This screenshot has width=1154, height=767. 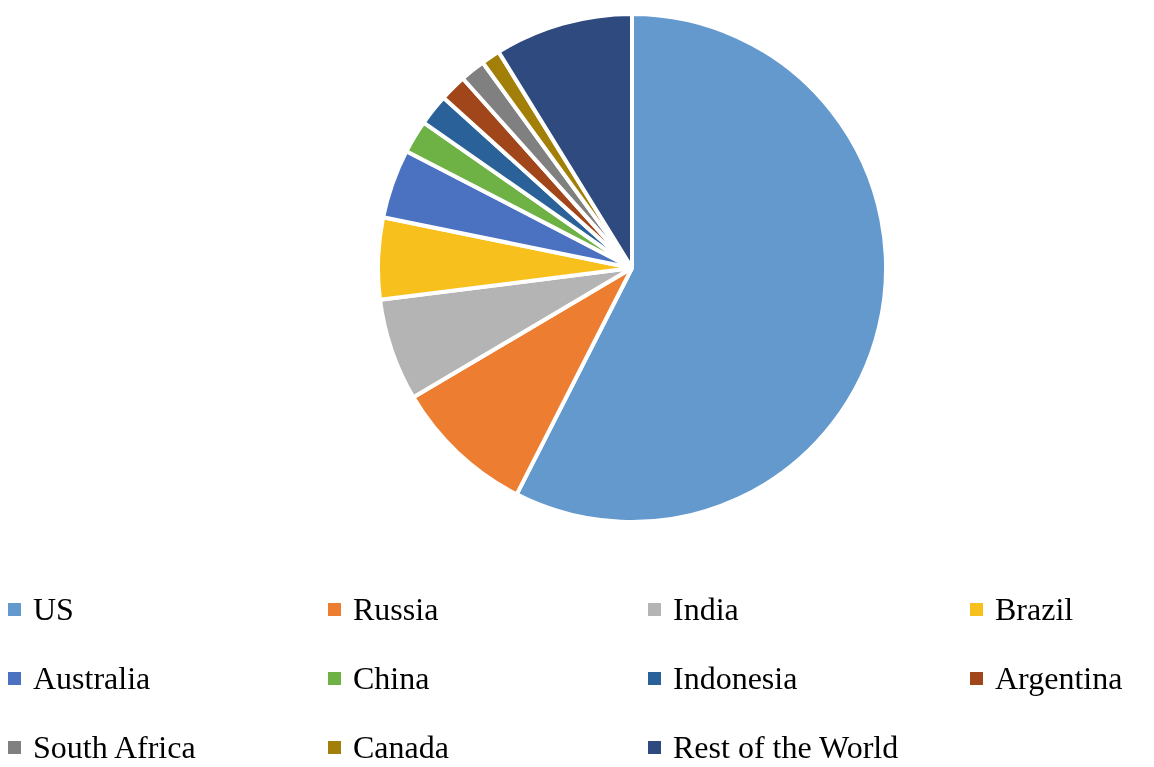 I want to click on legend-label: Brazil, so click(x=1034, y=609).